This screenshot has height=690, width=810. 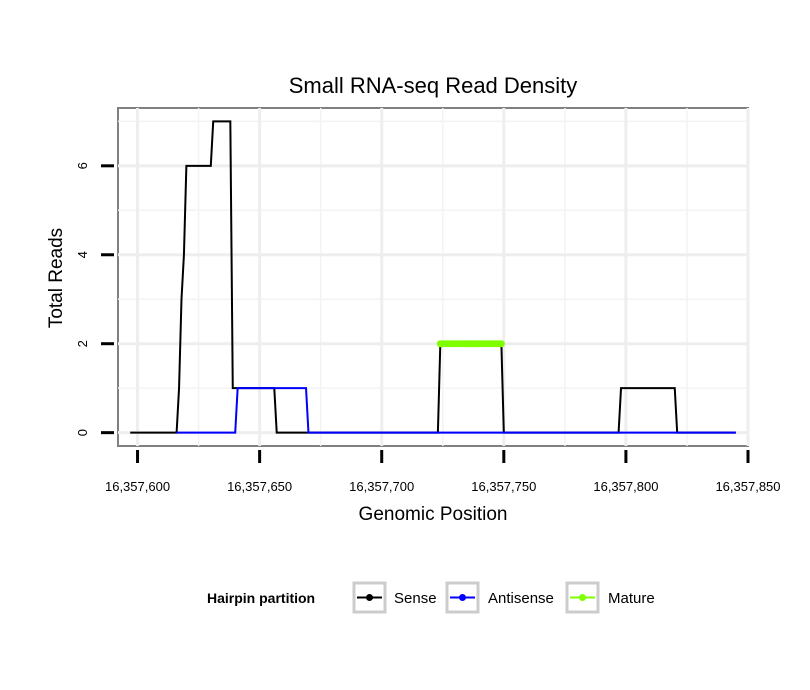 I want to click on x-tick-label: 16,357,850, so click(x=747, y=486).